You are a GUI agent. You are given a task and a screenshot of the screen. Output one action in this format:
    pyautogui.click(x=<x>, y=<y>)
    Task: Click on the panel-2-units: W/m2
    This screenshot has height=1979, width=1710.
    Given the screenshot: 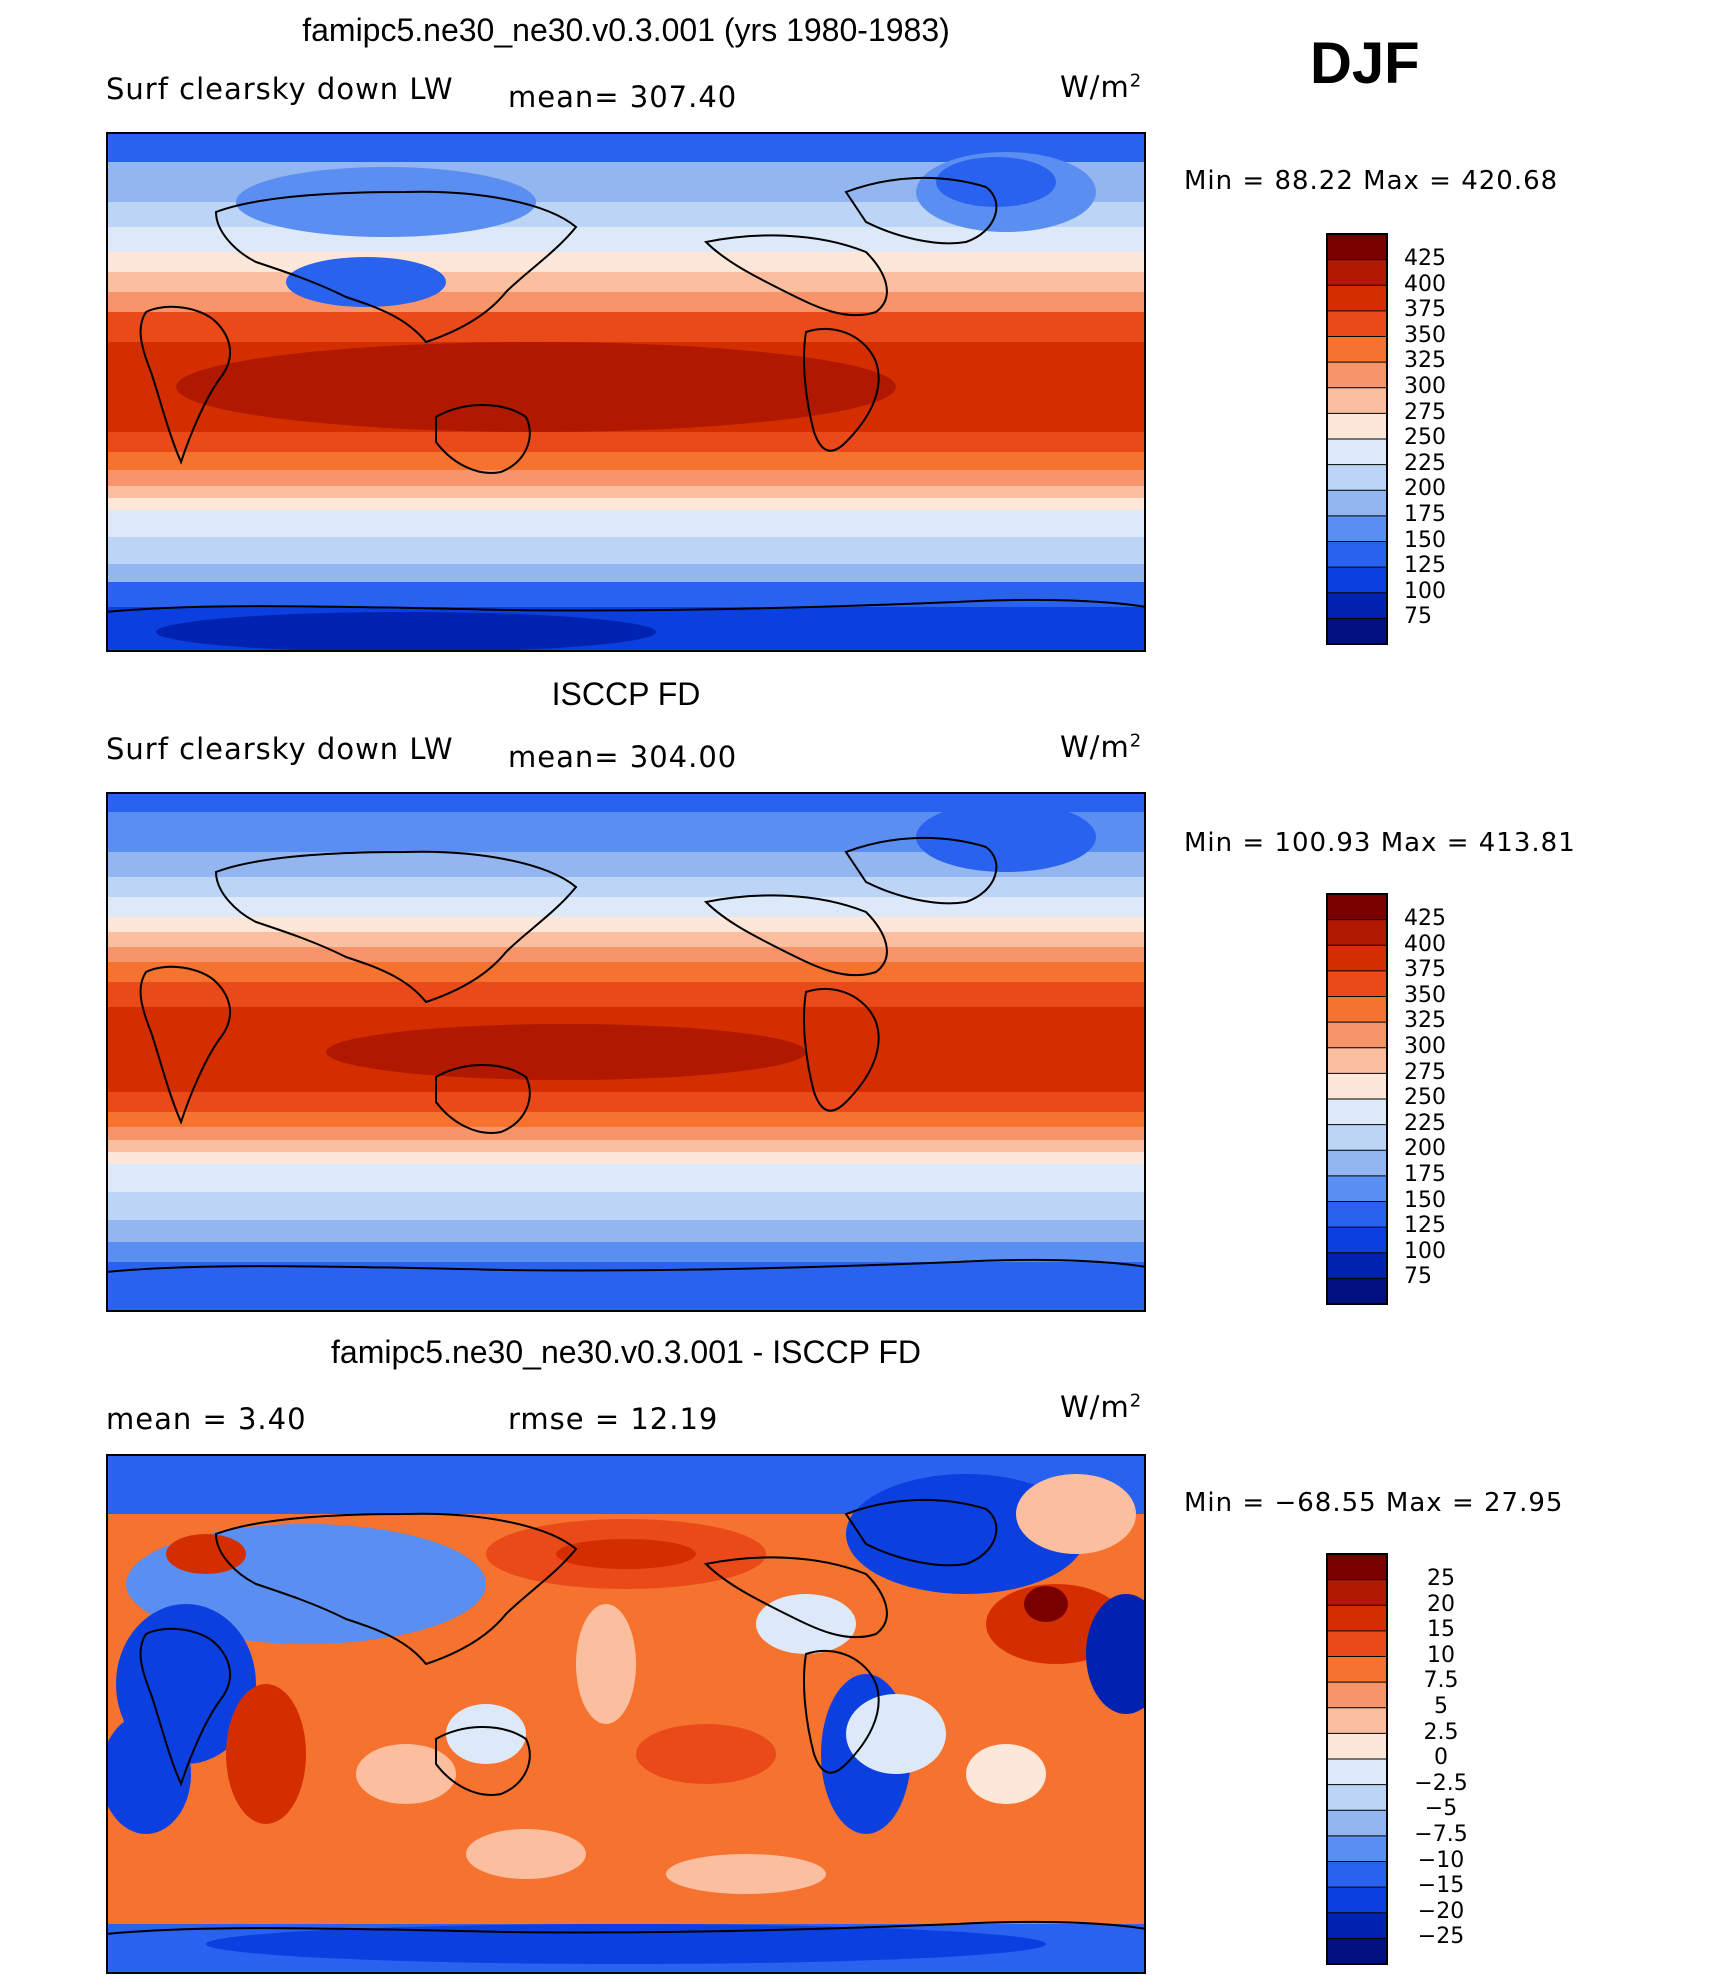 What is the action you would take?
    pyautogui.click(x=1101, y=747)
    